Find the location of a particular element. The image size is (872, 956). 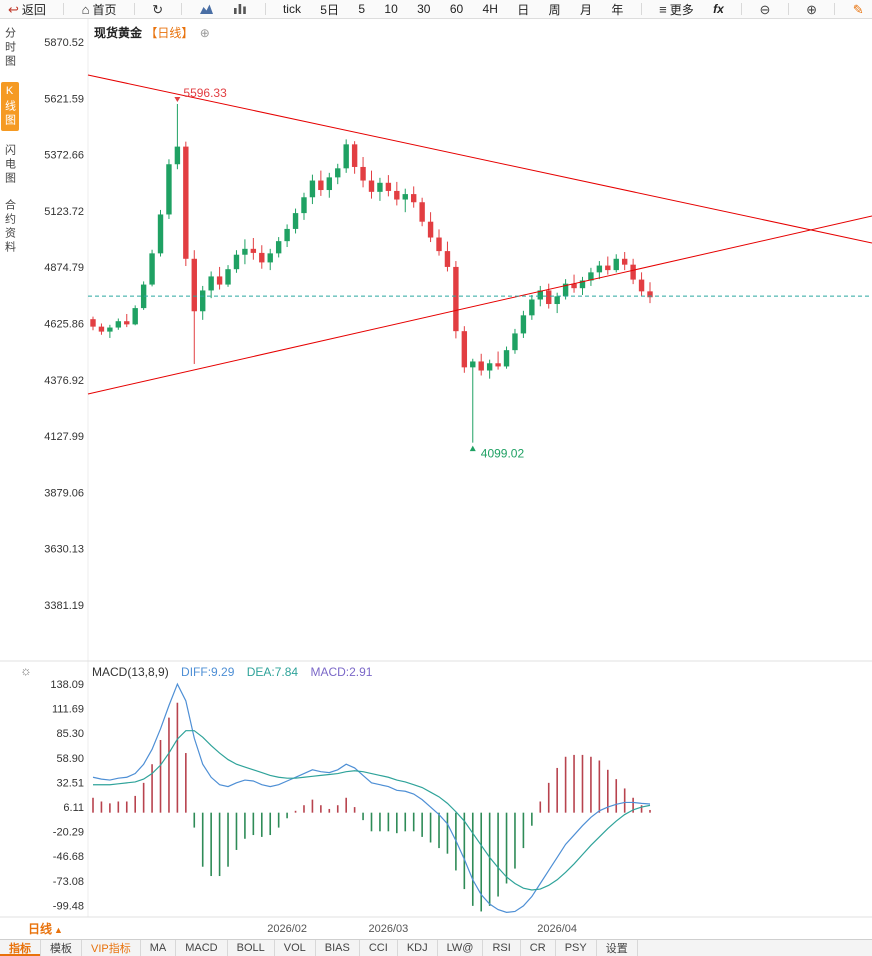

svg-text: 3381.19 is located at coordinates (64, 606).